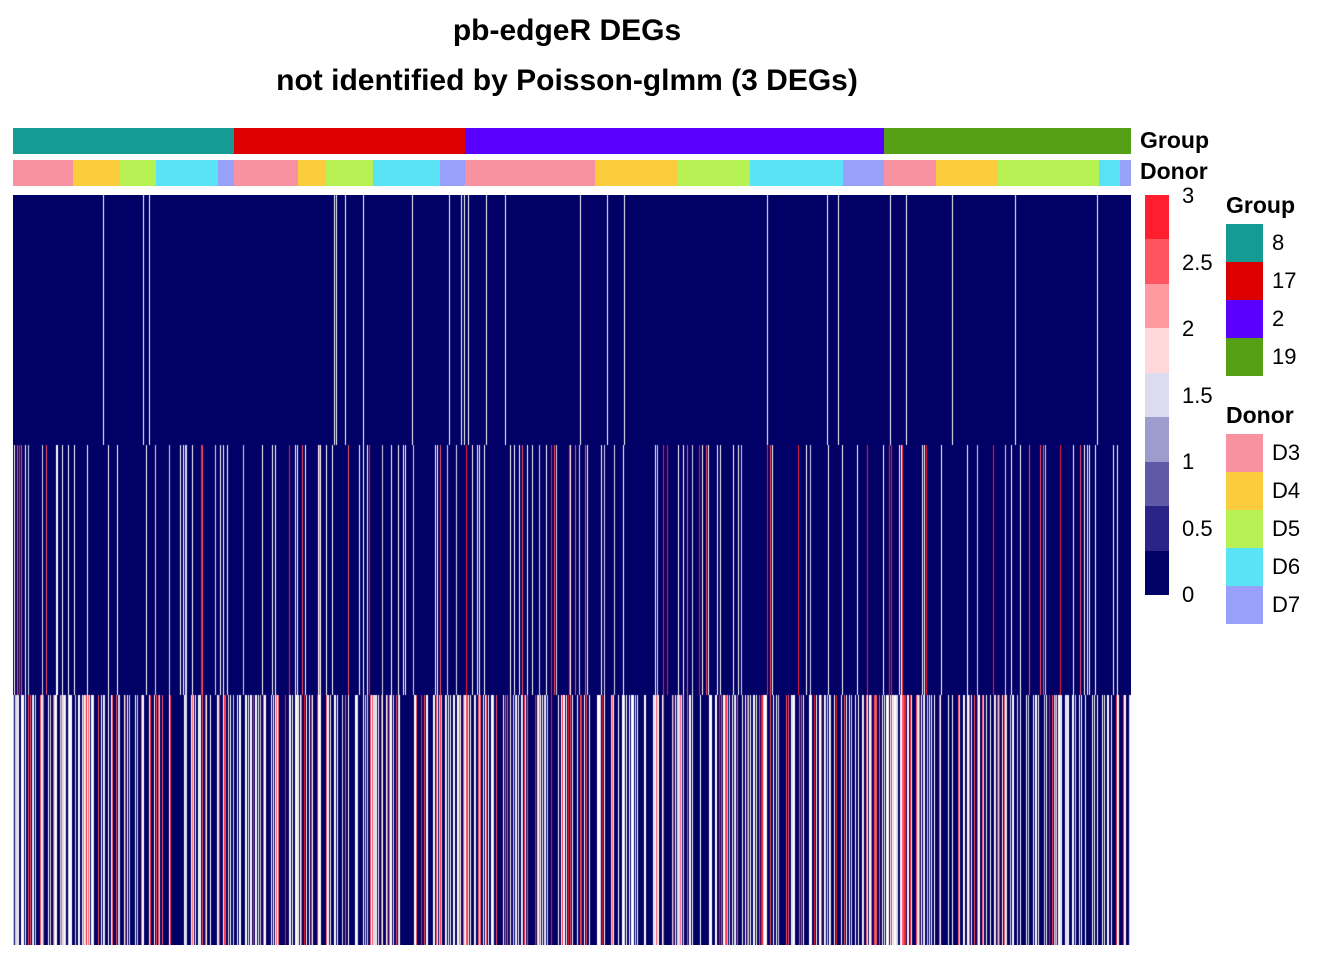 The width and height of the screenshot is (1344, 960). I want to click on group-legend-label: 19, so click(1284, 356).